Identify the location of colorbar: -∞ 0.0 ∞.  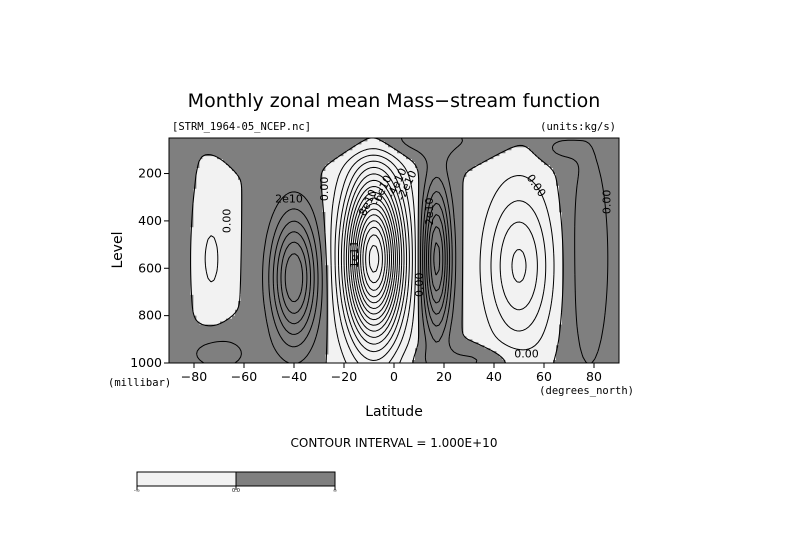
(235, 482).